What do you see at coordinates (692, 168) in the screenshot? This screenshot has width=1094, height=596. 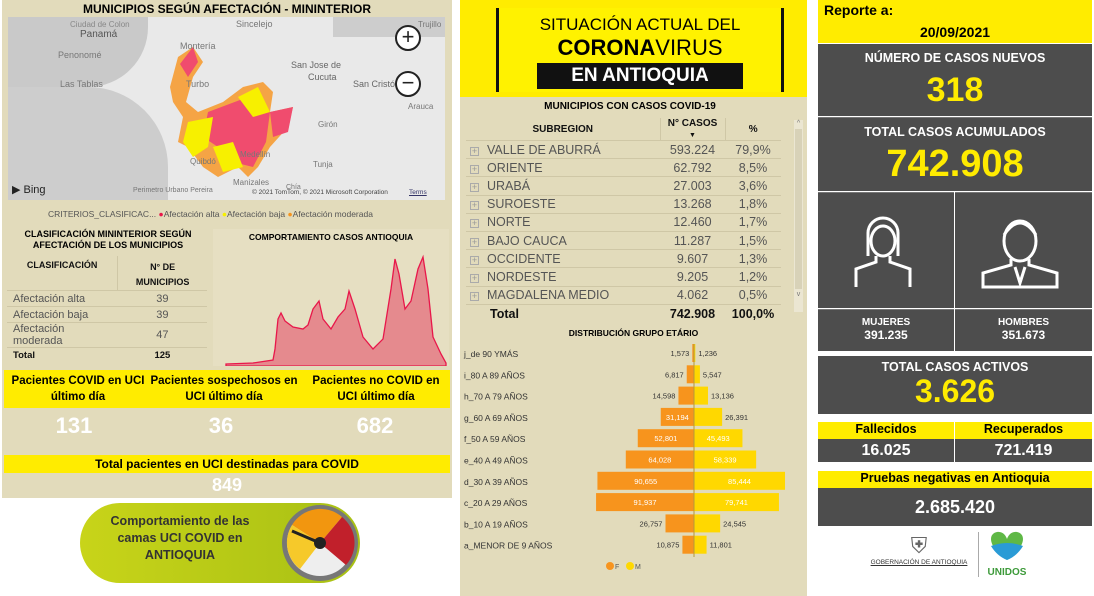 I see `cell: 62.792` at bounding box center [692, 168].